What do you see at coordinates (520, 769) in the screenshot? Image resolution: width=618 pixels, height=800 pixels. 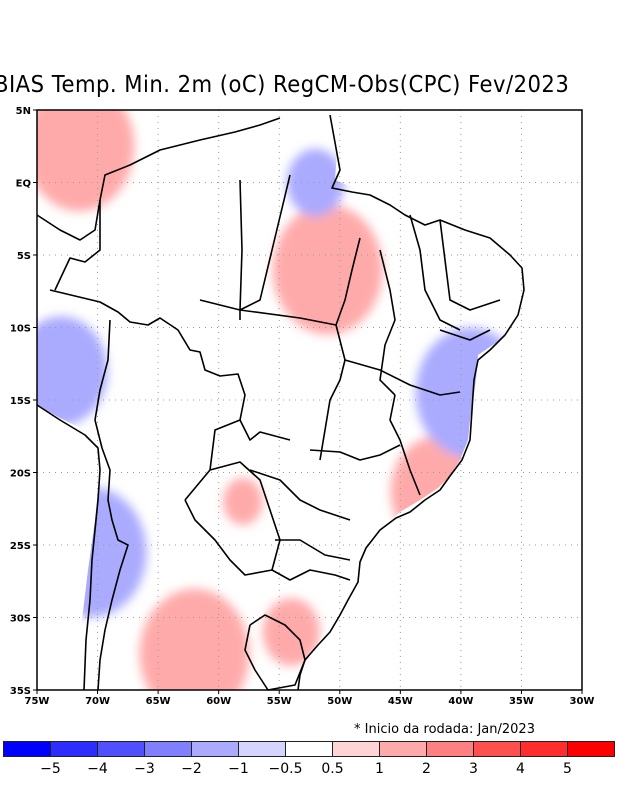 I see `colorbar-label: 4` at bounding box center [520, 769].